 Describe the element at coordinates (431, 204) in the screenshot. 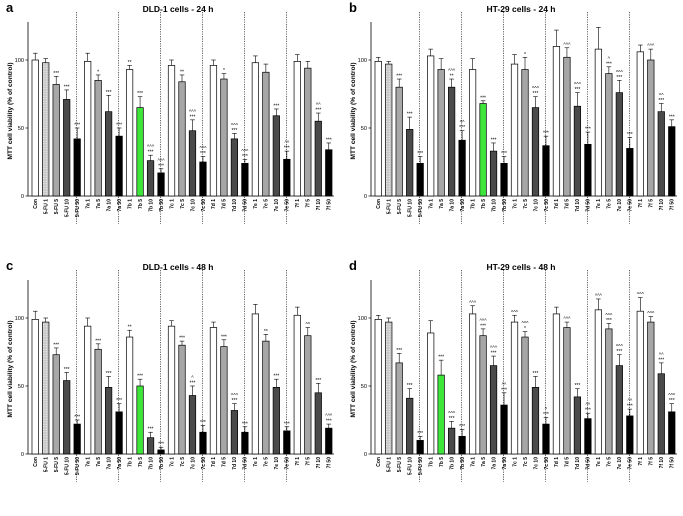

I see `x-tick-label: 7a 1` at that location.